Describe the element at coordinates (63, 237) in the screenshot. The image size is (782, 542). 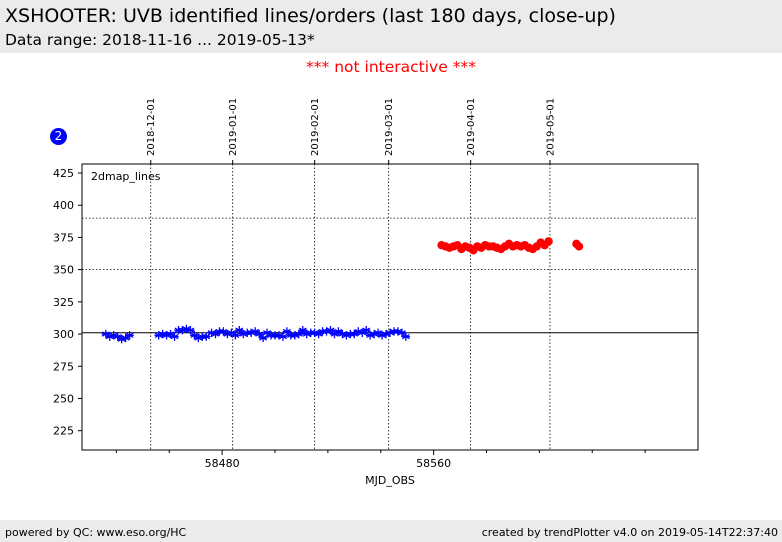
I see `y-tick-label: 375` at that location.